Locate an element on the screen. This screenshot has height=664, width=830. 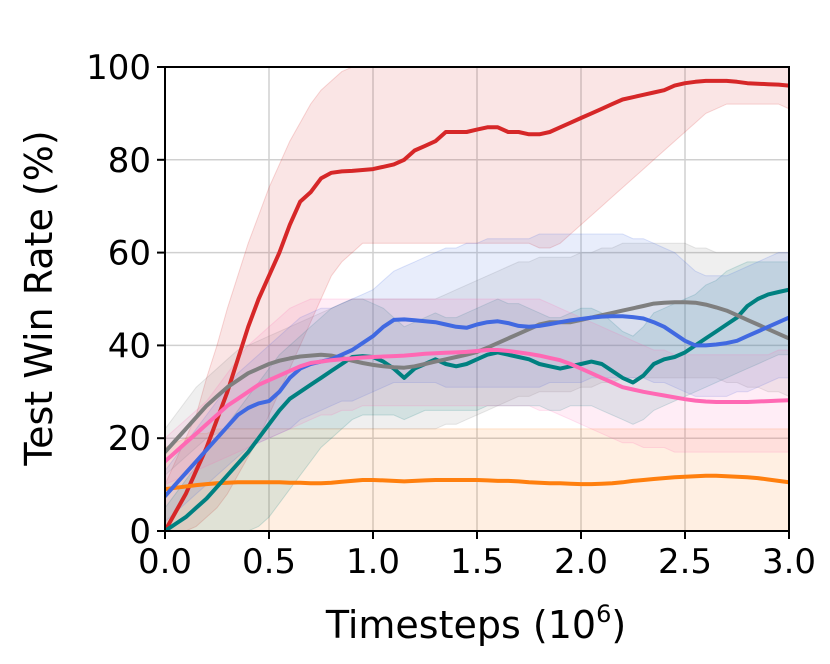
series-5-line is located at coordinates (477, 406).